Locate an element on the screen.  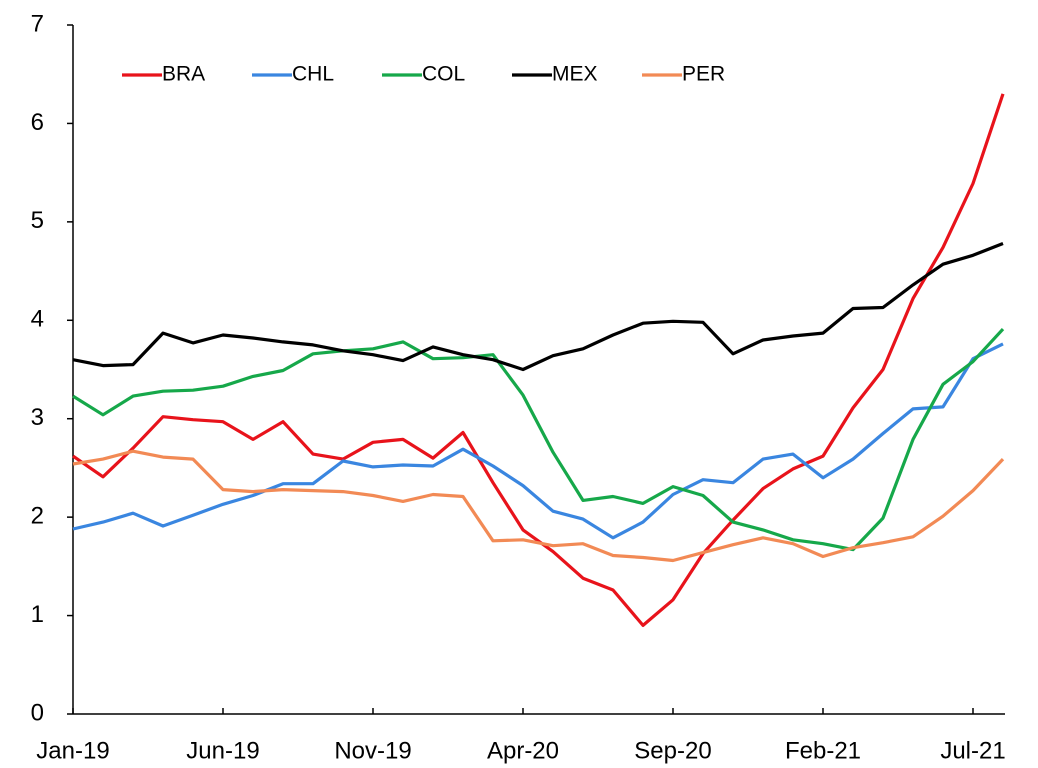
x-tick-label: Sep-20 is located at coordinates (672, 750).